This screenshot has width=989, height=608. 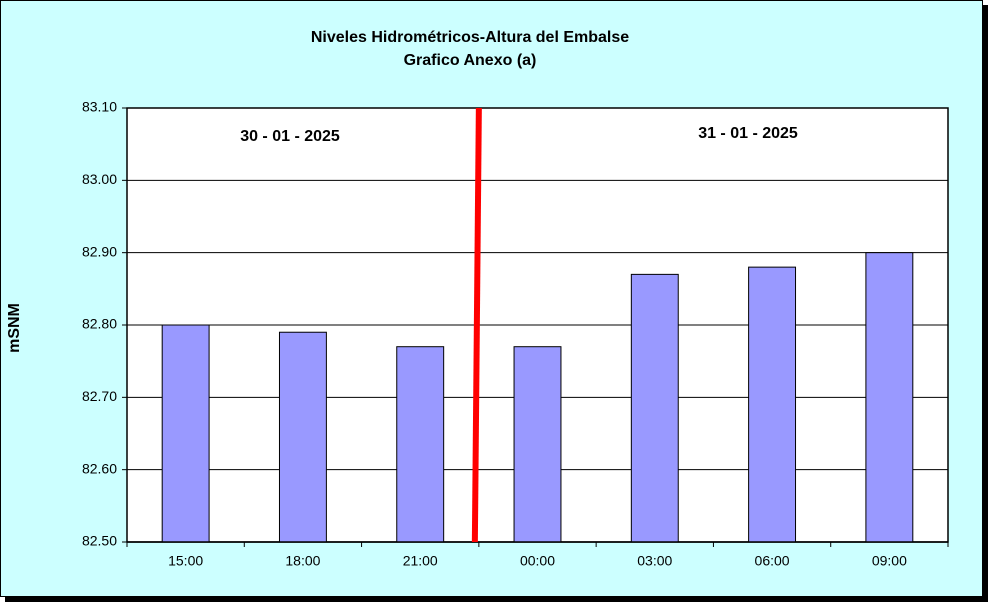 I want to click on annotation: 31 - 01 - 2025, so click(x=748, y=133).